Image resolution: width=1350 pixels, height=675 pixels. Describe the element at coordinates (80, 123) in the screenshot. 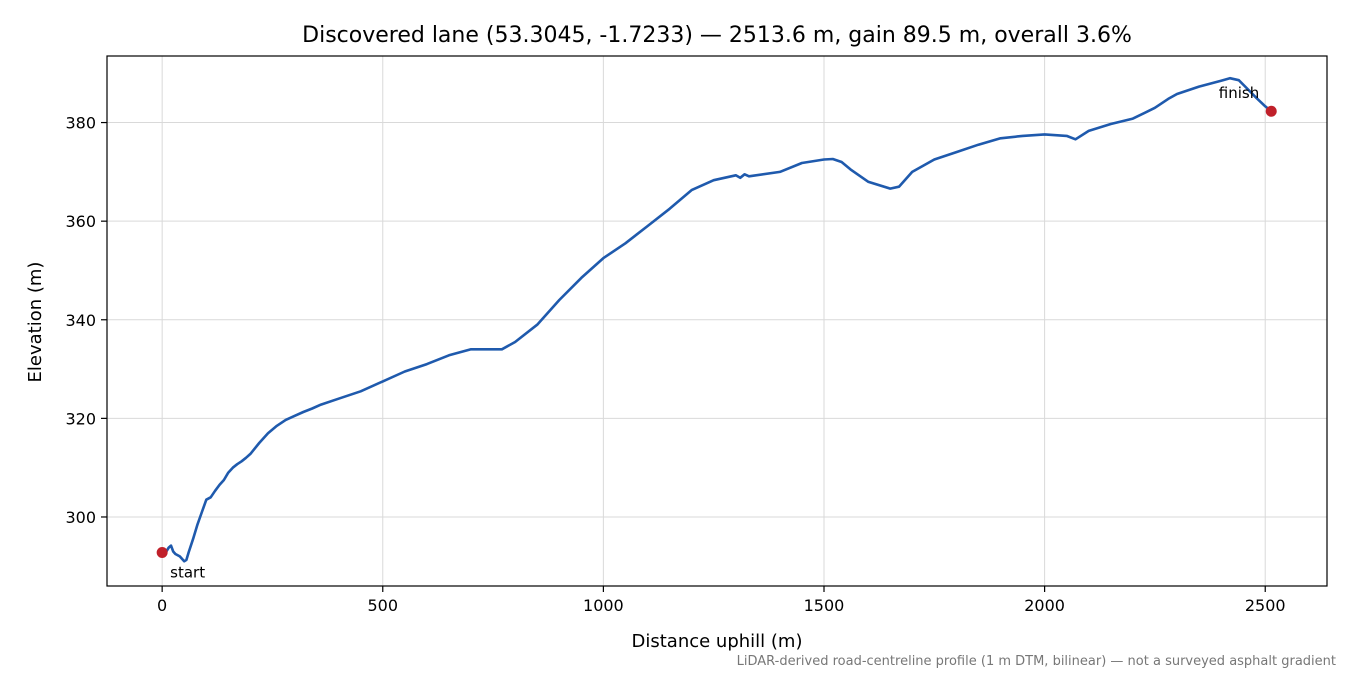

I see `y-tick-label: 380` at that location.